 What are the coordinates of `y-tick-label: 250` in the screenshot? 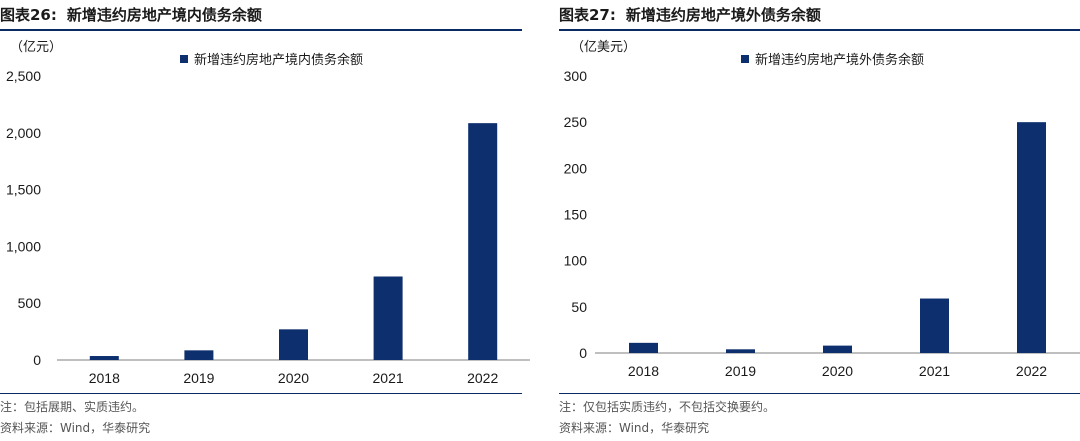 It's located at (576, 122).